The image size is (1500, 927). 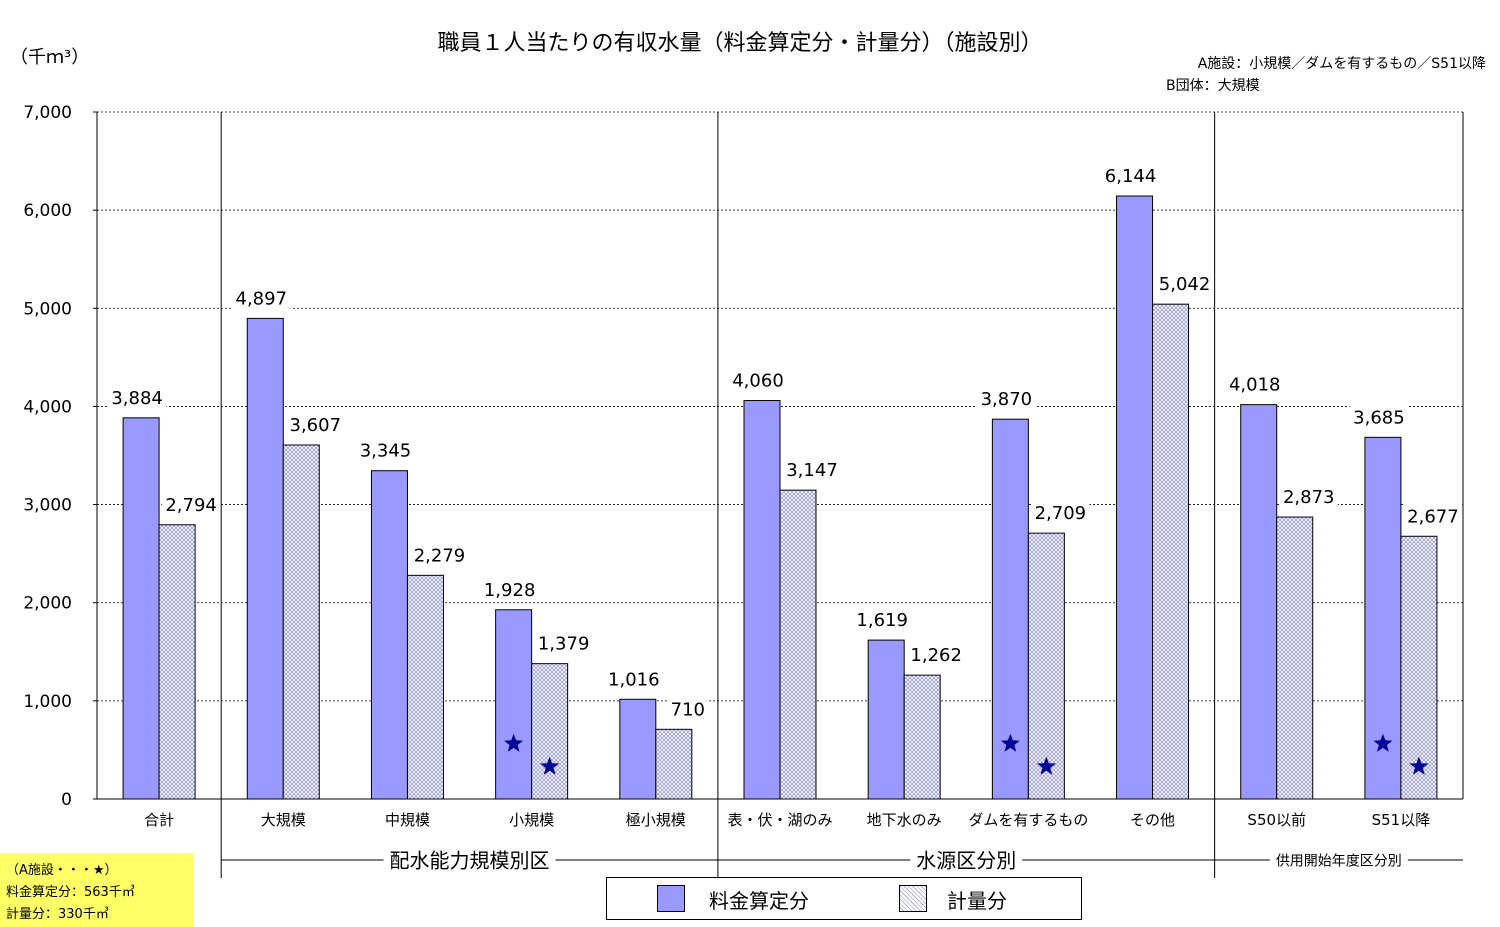 I want to click on data-label-rate: 3,685, so click(x=1379, y=417).